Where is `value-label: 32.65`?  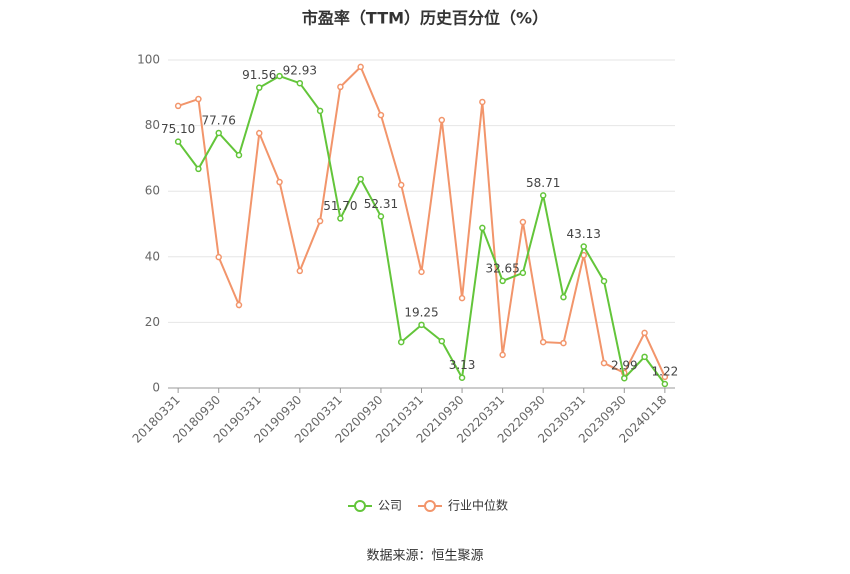 value-label: 32.65 is located at coordinates (502, 268).